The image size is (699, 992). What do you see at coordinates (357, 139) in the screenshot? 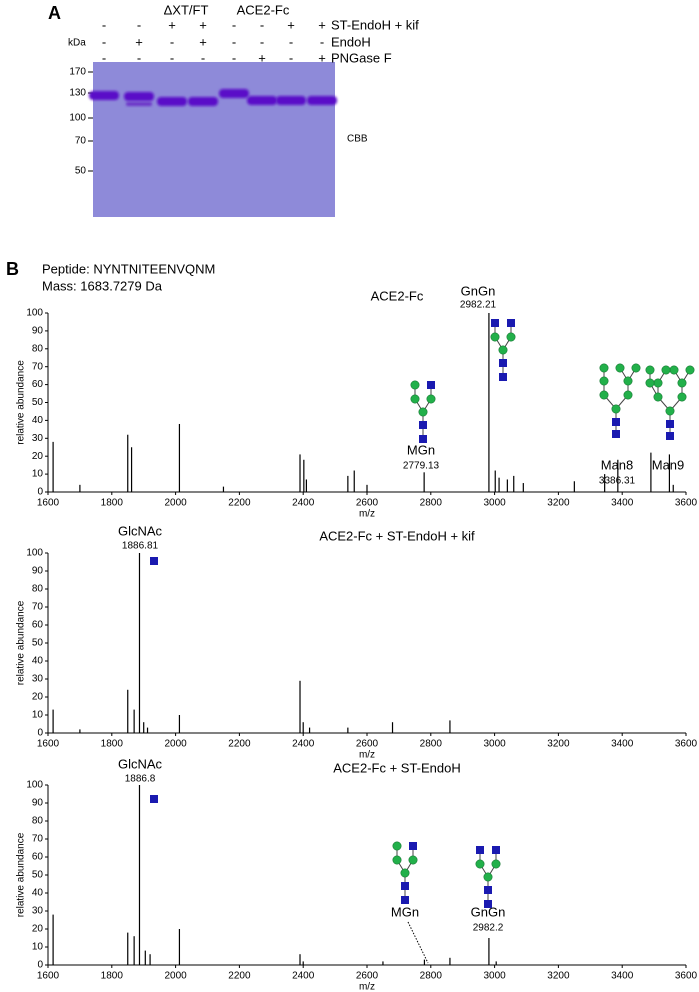
I see `stain-label: CBB` at bounding box center [357, 139].